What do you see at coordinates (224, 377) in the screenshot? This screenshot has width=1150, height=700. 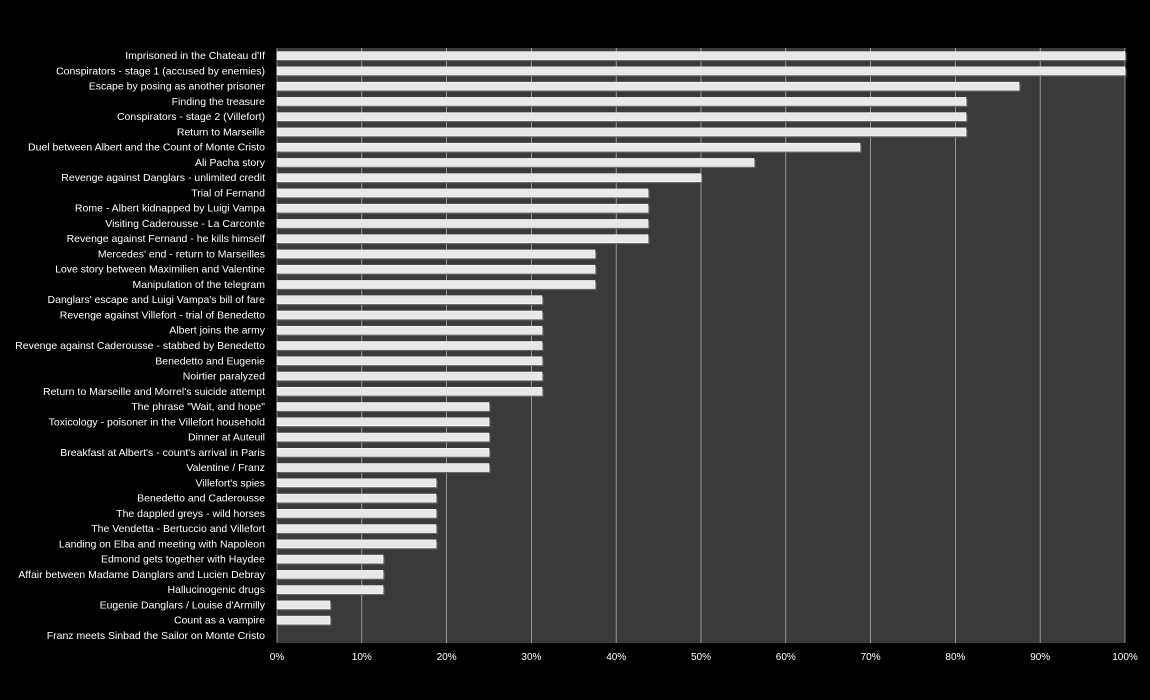 I see `category-label: Noirtier paralyzed` at bounding box center [224, 377].